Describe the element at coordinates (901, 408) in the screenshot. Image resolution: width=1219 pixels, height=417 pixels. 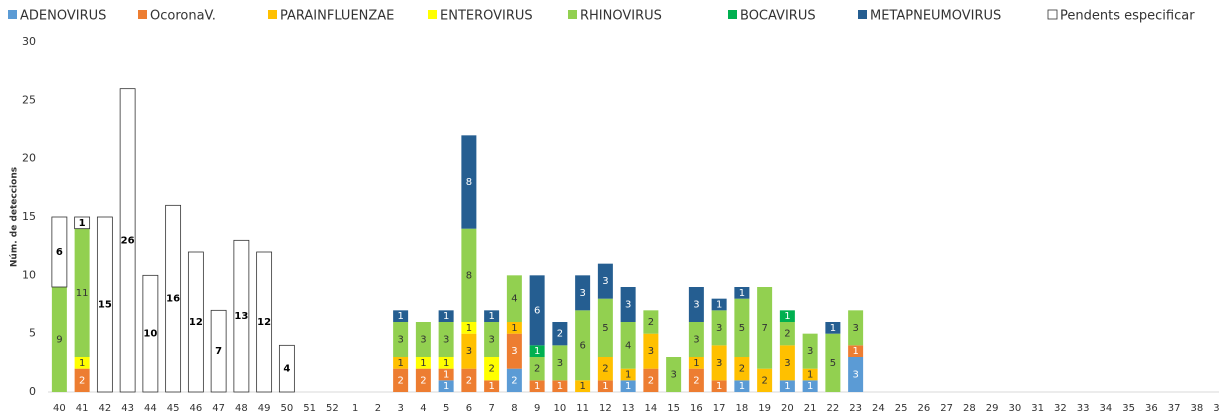
I see `x-tick-label: 25` at that location.